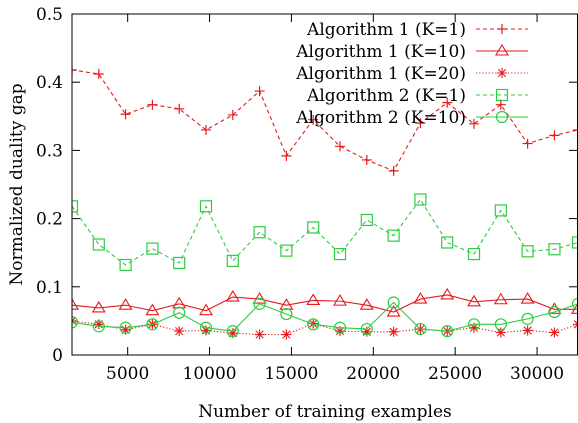 This screenshot has width=578, height=423. I want to click on legend-label: Algorithm 2 (K=1), so click(386, 96).